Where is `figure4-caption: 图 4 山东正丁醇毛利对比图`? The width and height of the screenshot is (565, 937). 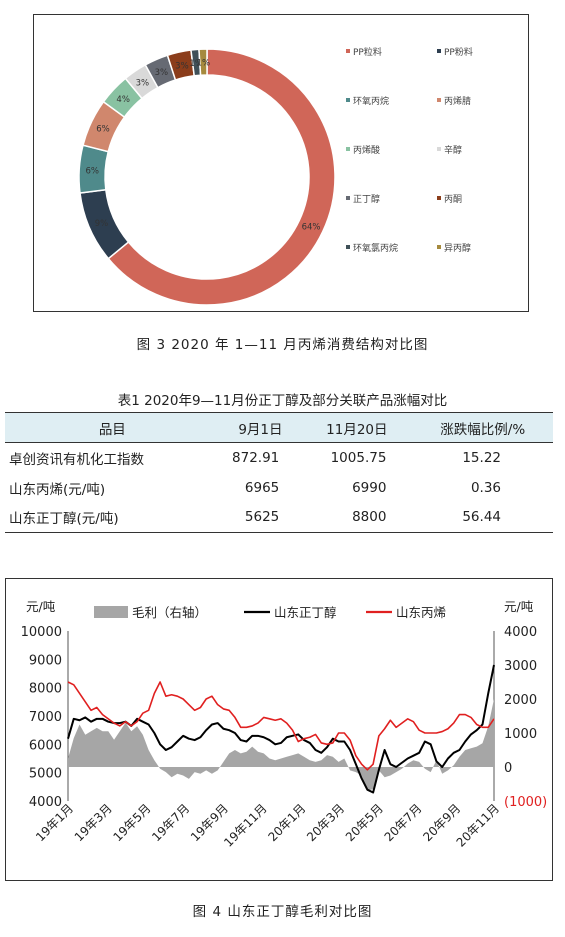
figure4-caption: 图 4 山东正丁醇毛利对比图 is located at coordinates (282, 912).